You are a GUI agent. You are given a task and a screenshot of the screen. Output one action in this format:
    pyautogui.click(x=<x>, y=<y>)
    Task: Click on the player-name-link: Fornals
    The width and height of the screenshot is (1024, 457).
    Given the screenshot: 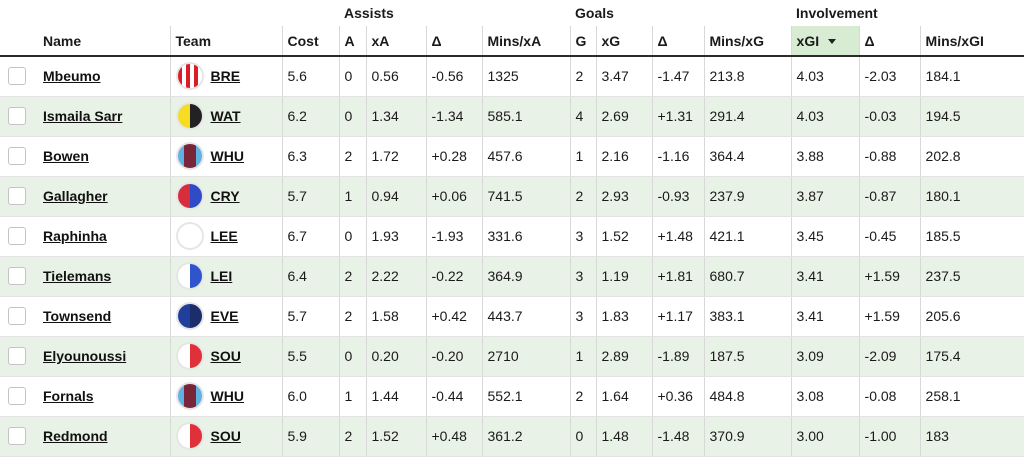 What is the action you would take?
    pyautogui.click(x=68, y=396)
    